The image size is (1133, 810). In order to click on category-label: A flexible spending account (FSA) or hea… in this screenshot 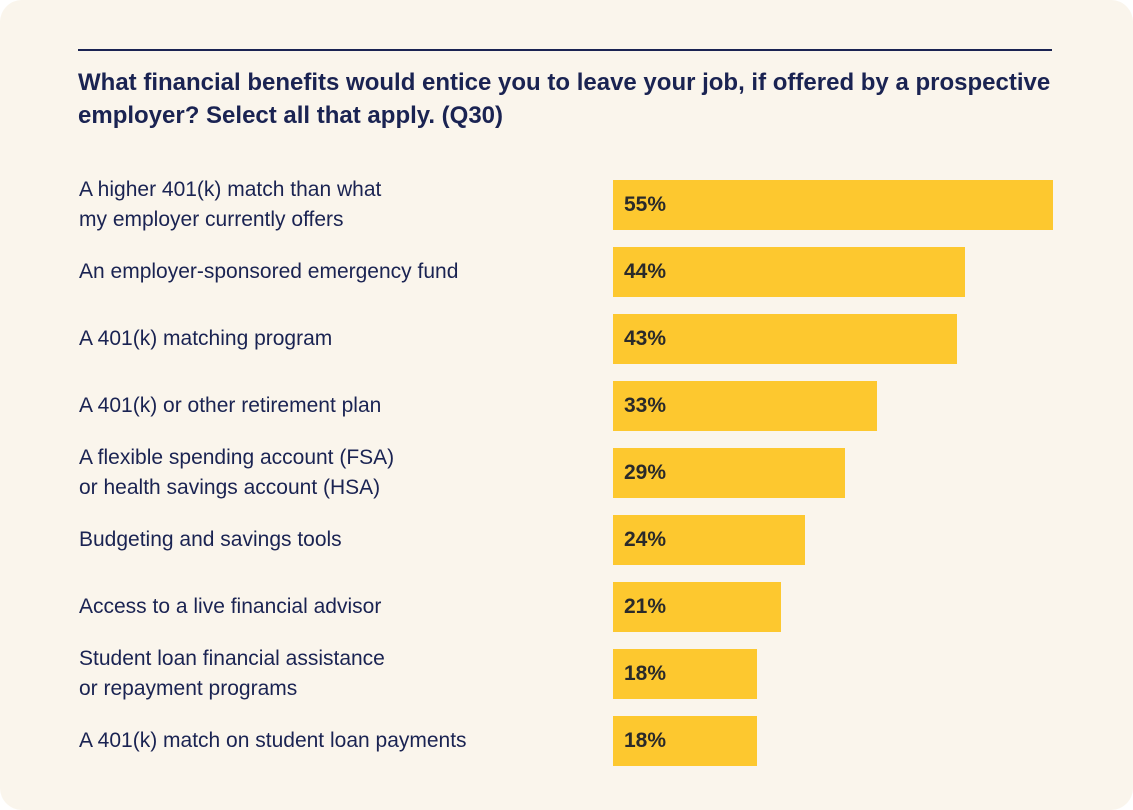, I will do `click(237, 472)`.